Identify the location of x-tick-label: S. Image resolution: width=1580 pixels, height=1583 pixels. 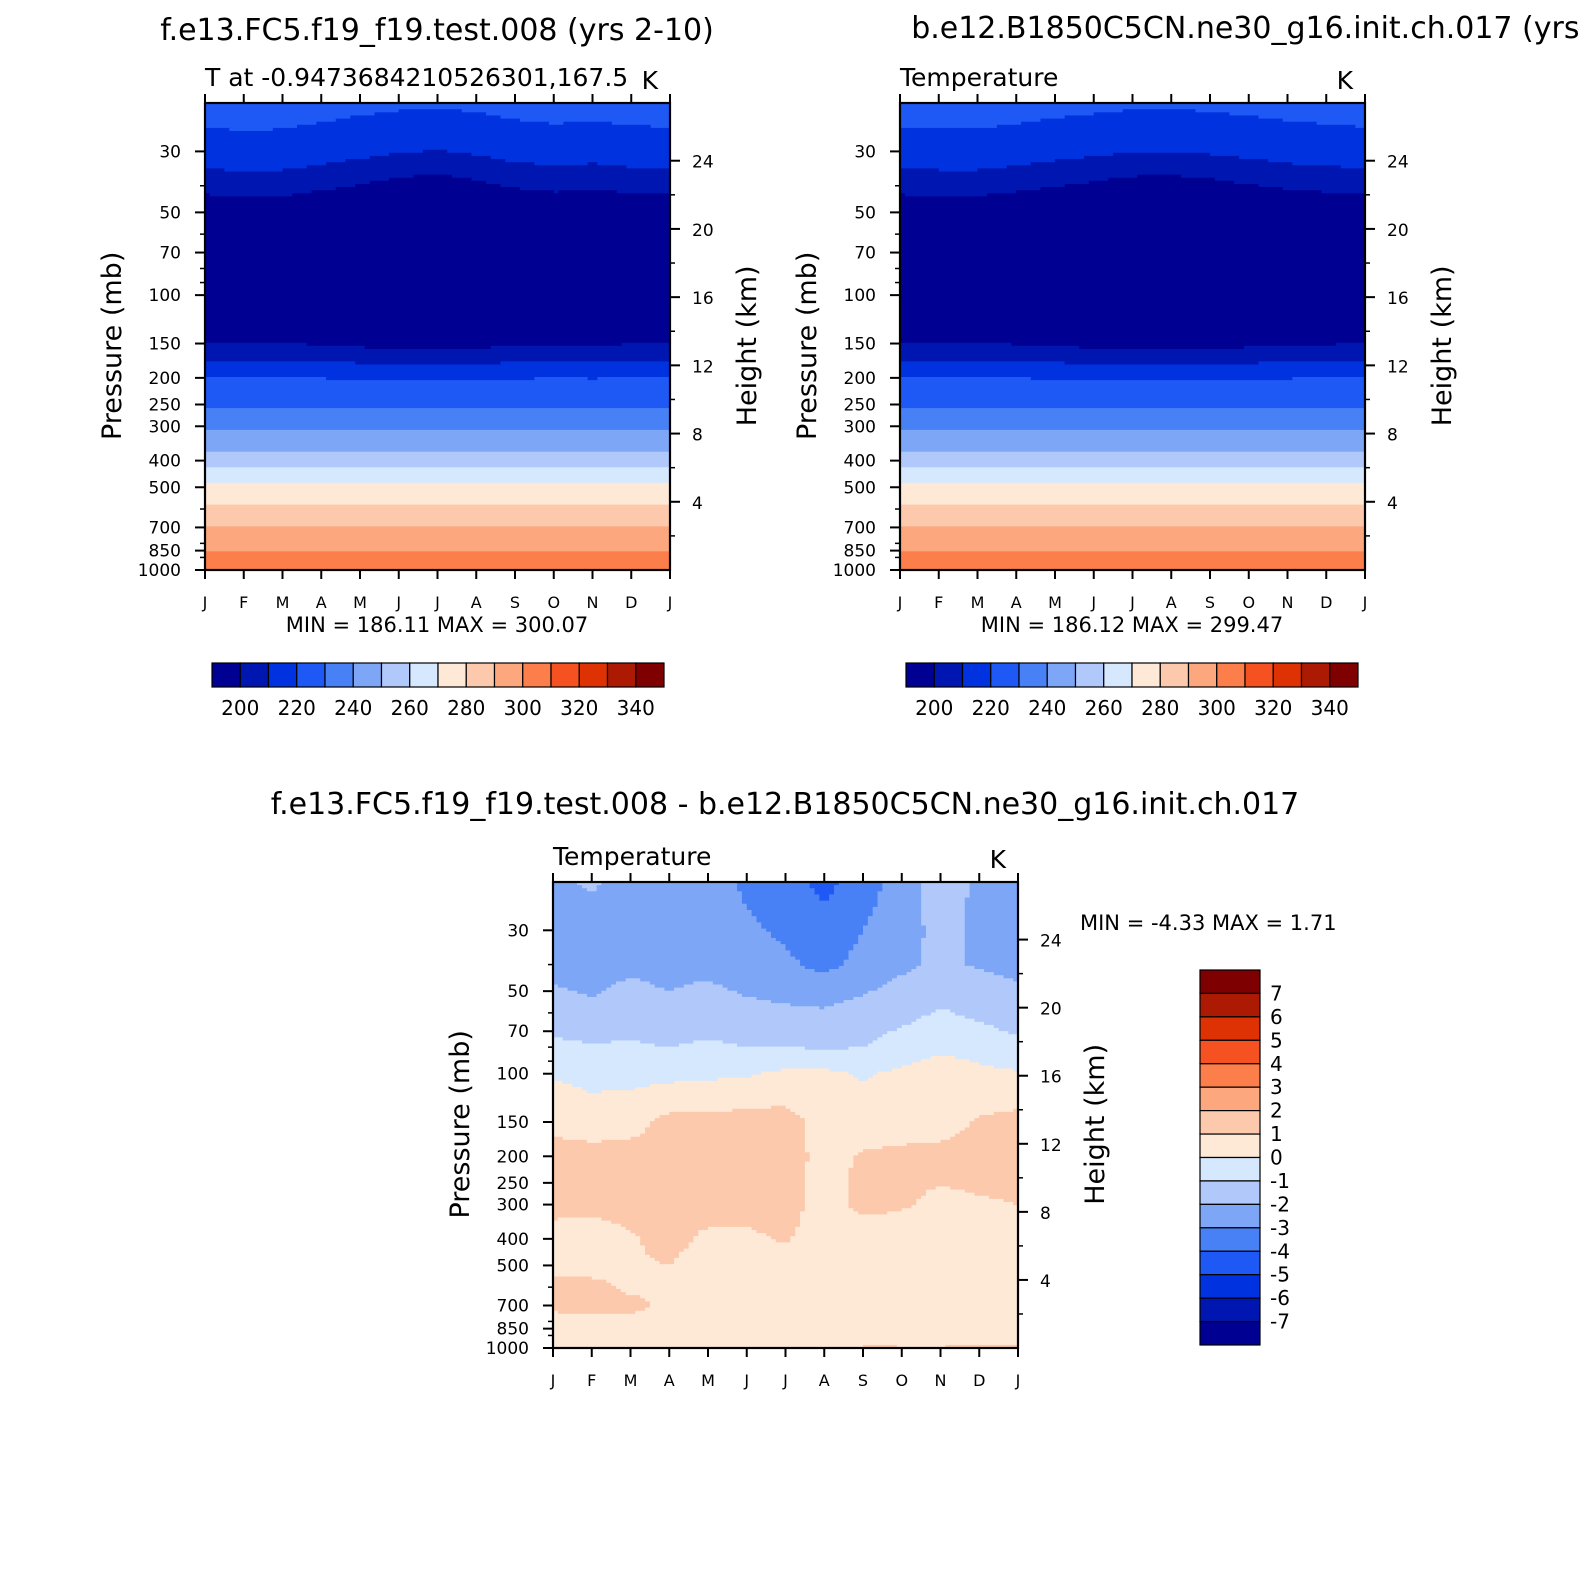
(515, 602).